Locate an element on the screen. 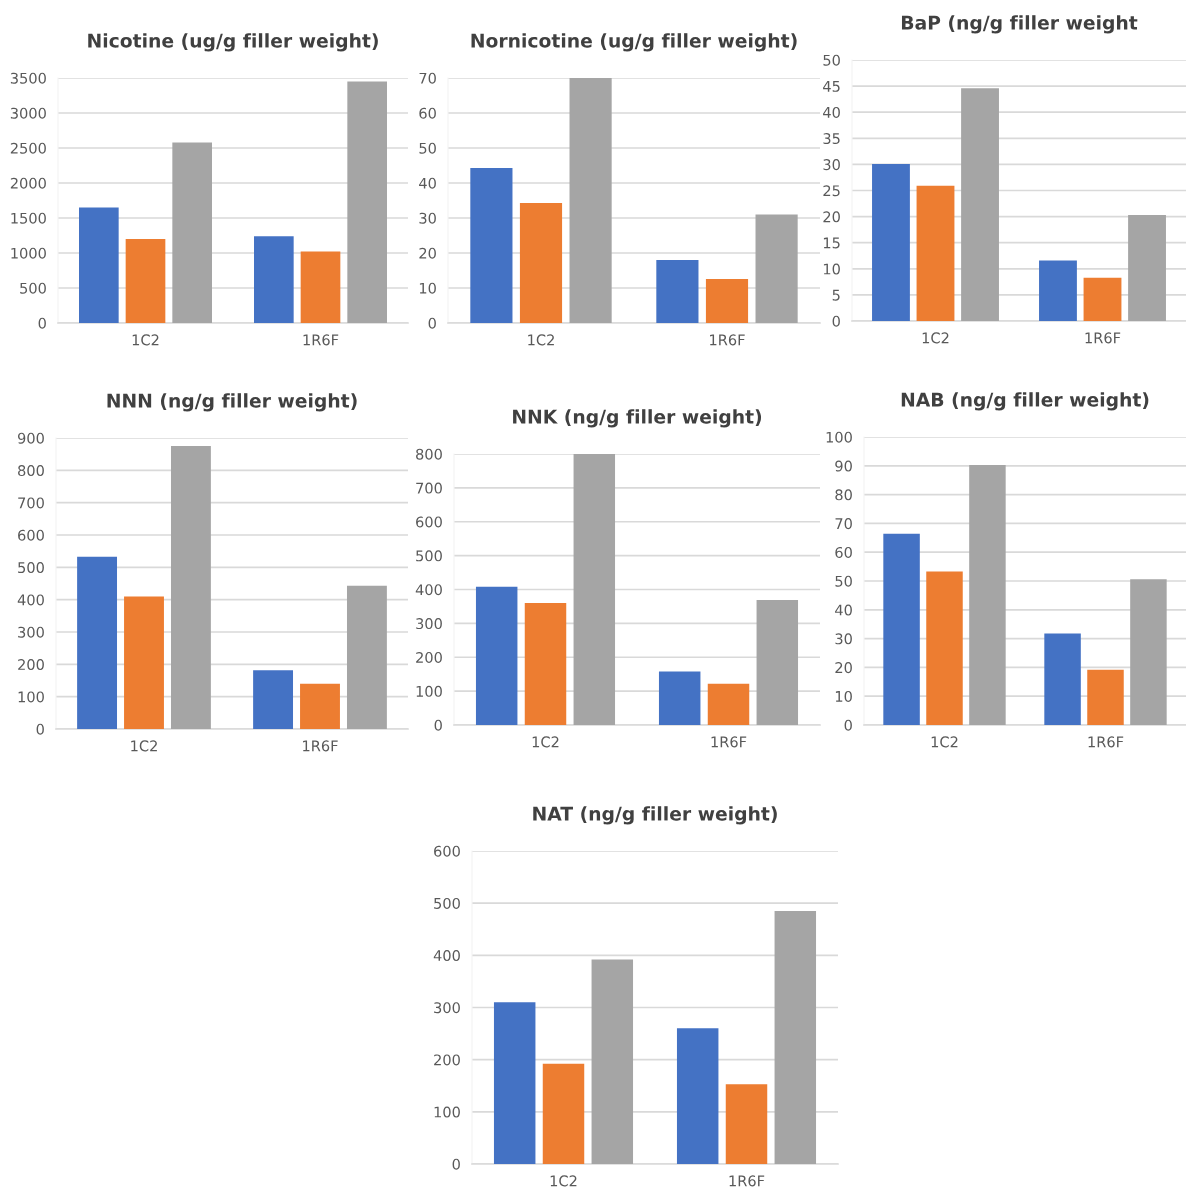 The height and width of the screenshot is (1196, 1186). chart-title: Nornicotine (ug/g filler weight) is located at coordinates (634, 42).